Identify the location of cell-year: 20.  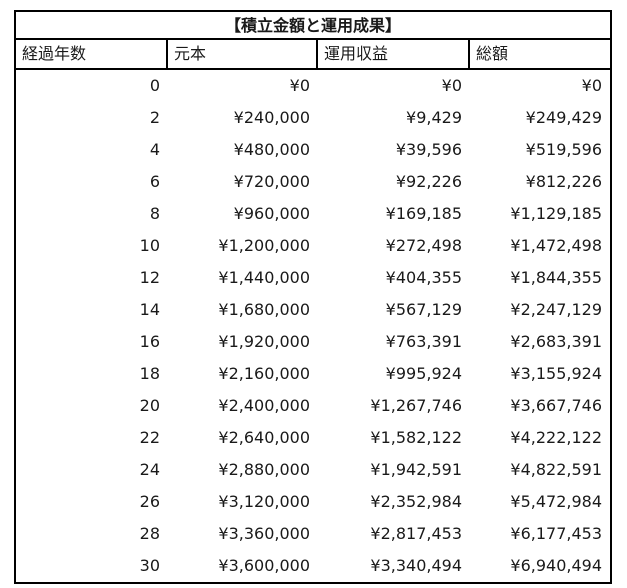
(149, 405).